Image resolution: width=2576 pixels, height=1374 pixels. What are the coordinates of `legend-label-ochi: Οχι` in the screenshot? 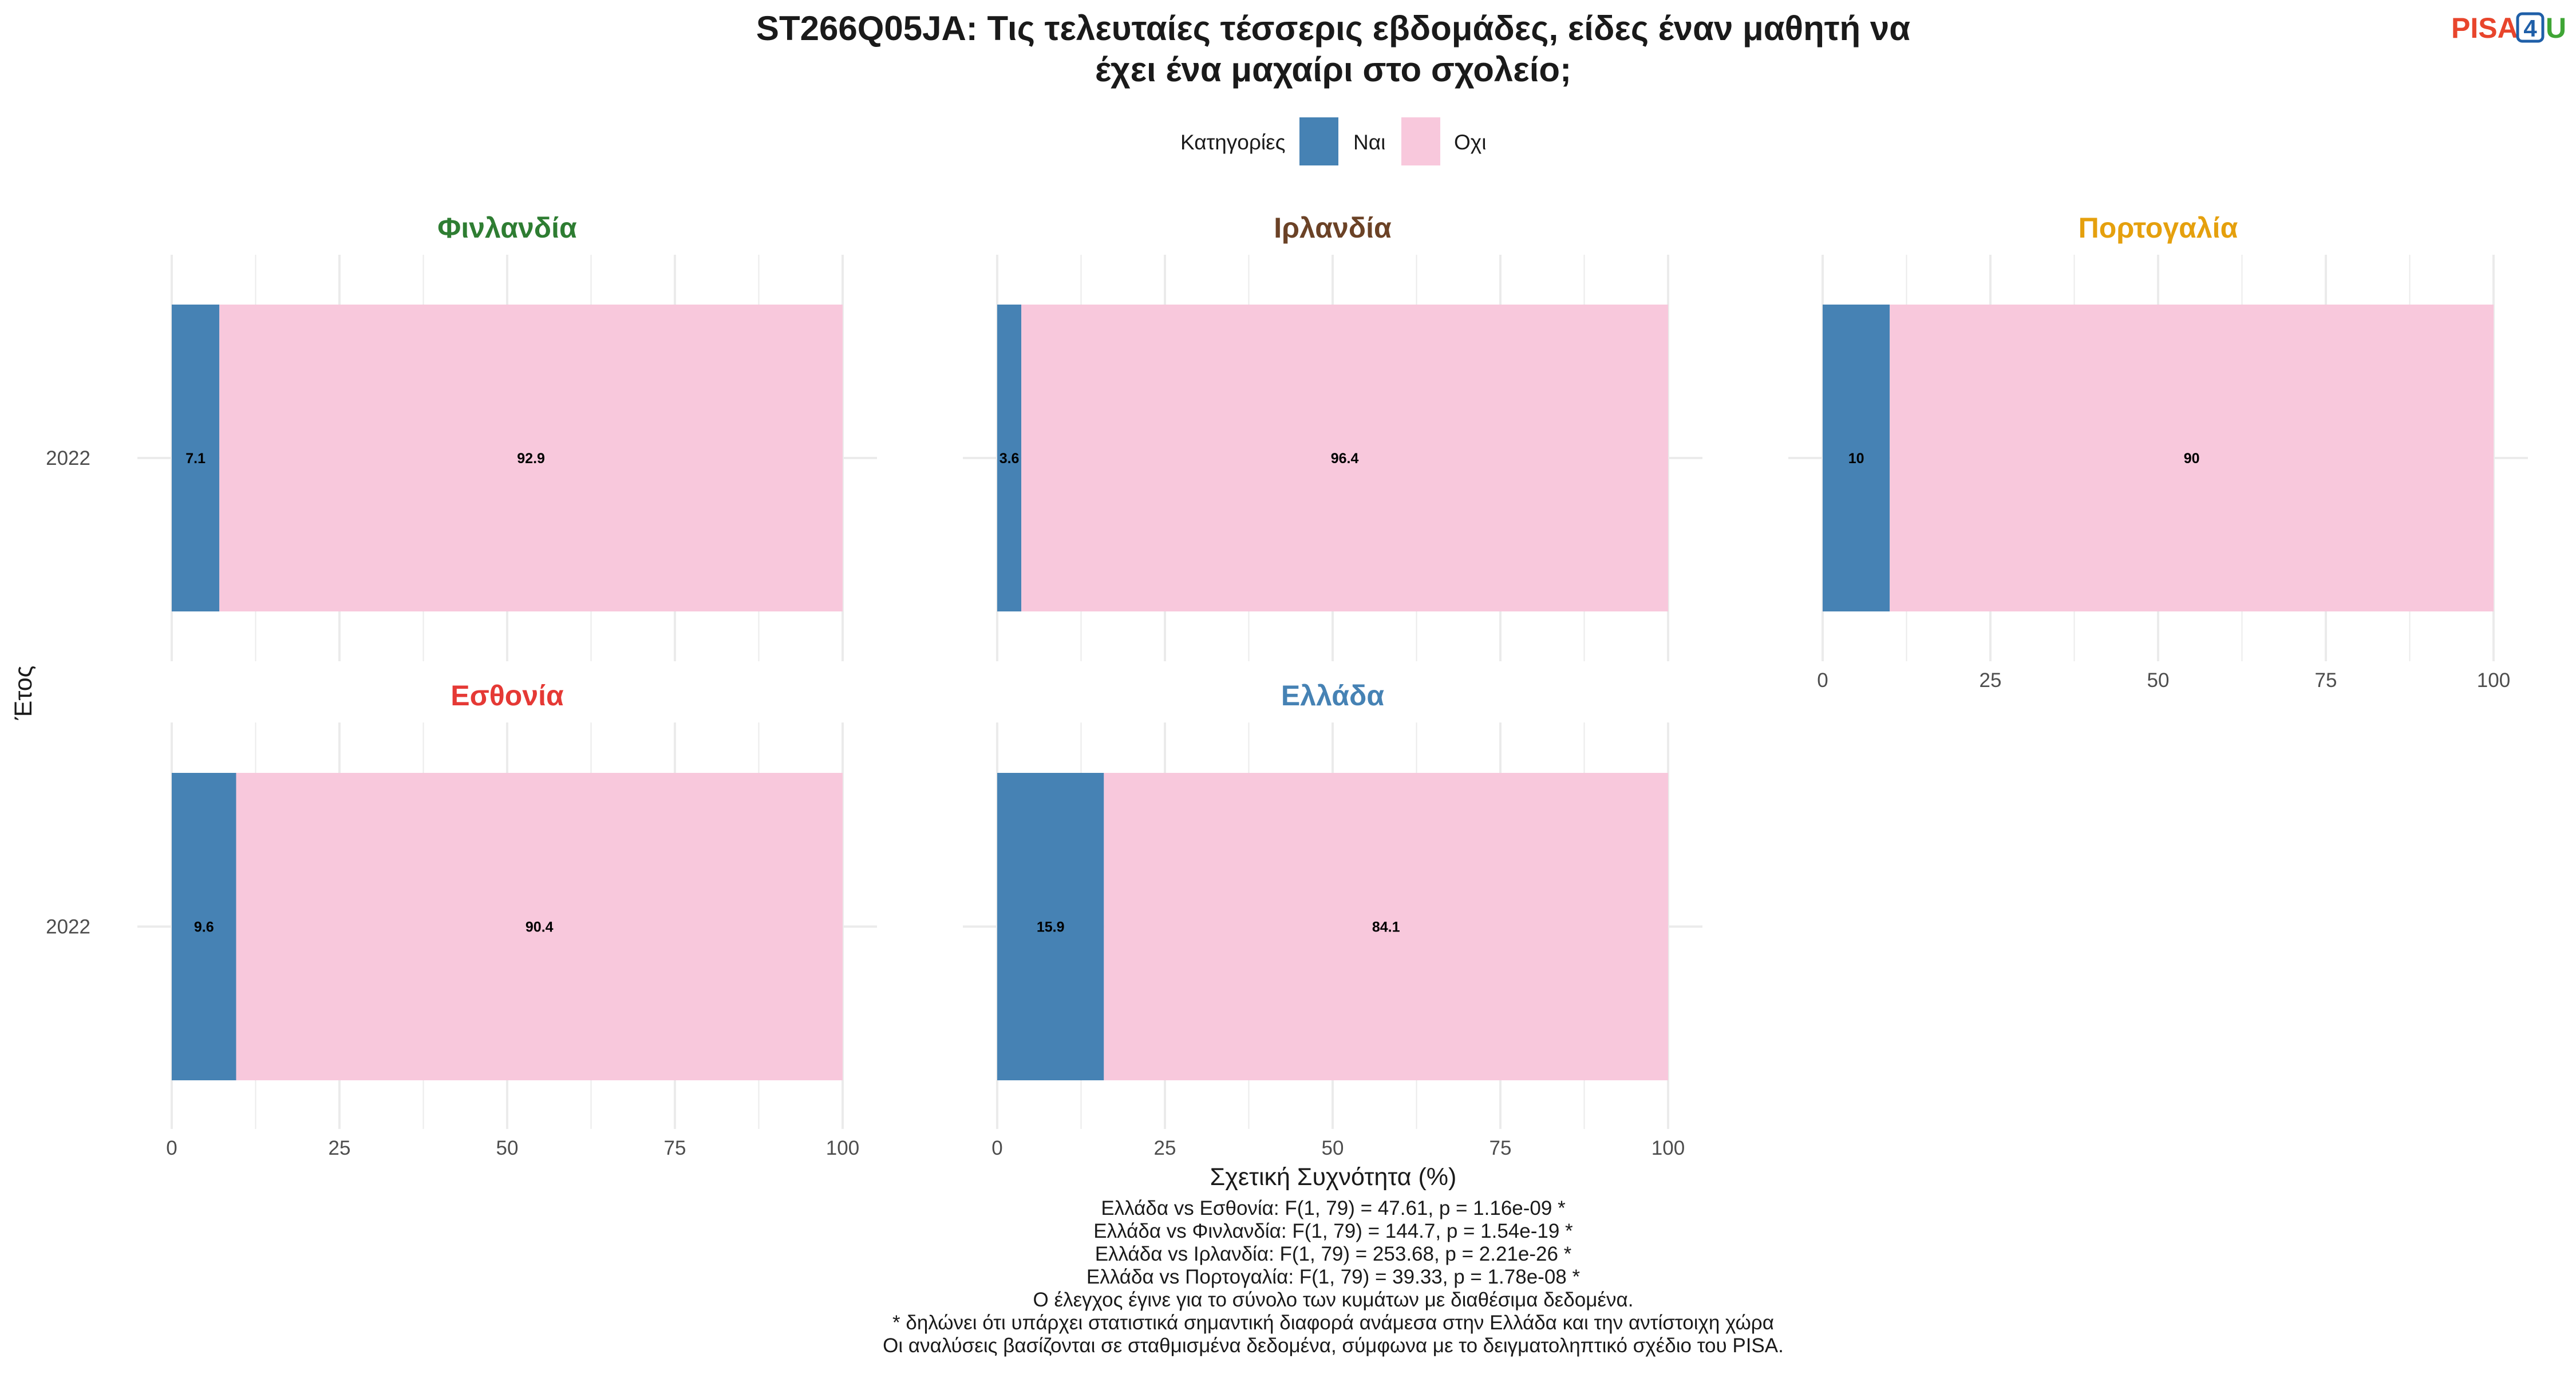 It's located at (1470, 142).